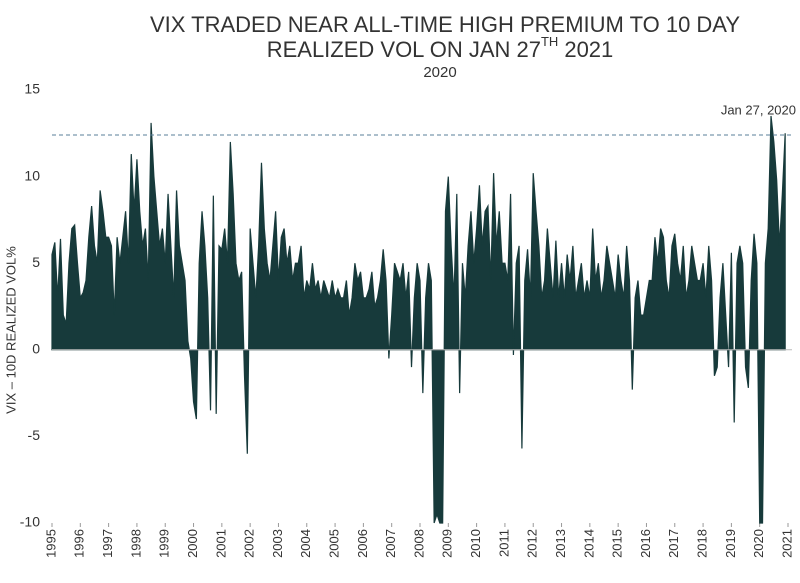  I want to click on x-tick-label: 2015, so click(617, 543).